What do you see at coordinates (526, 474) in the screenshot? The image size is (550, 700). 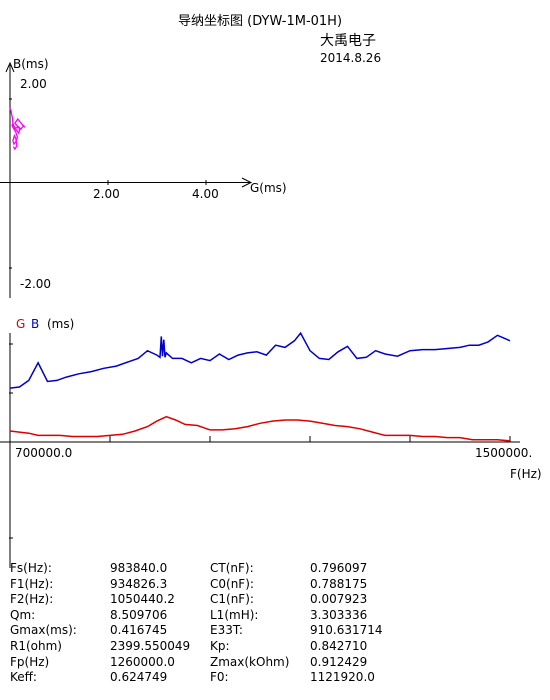 I see `freq-xlabel: F(Hz)` at bounding box center [526, 474].